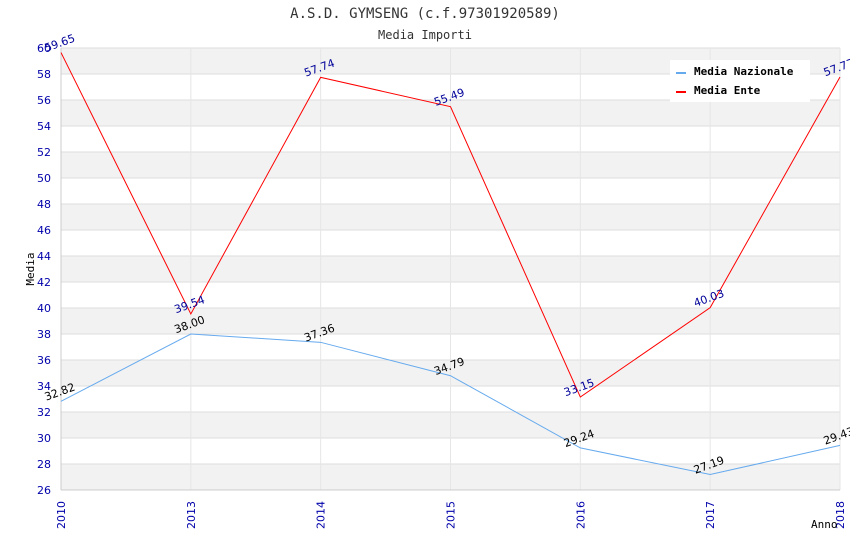 This screenshot has height=550, width=850. Describe the element at coordinates (44, 269) in the screenshot. I see `y-tick-labels: 26 28 30 32 34 36 38 40 42 44 46 48 50 52 54 56 58 60` at that location.